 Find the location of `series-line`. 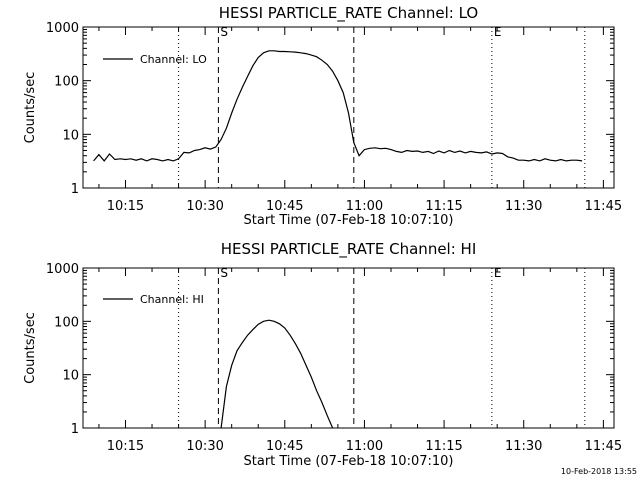

series-line is located at coordinates (277, 374).